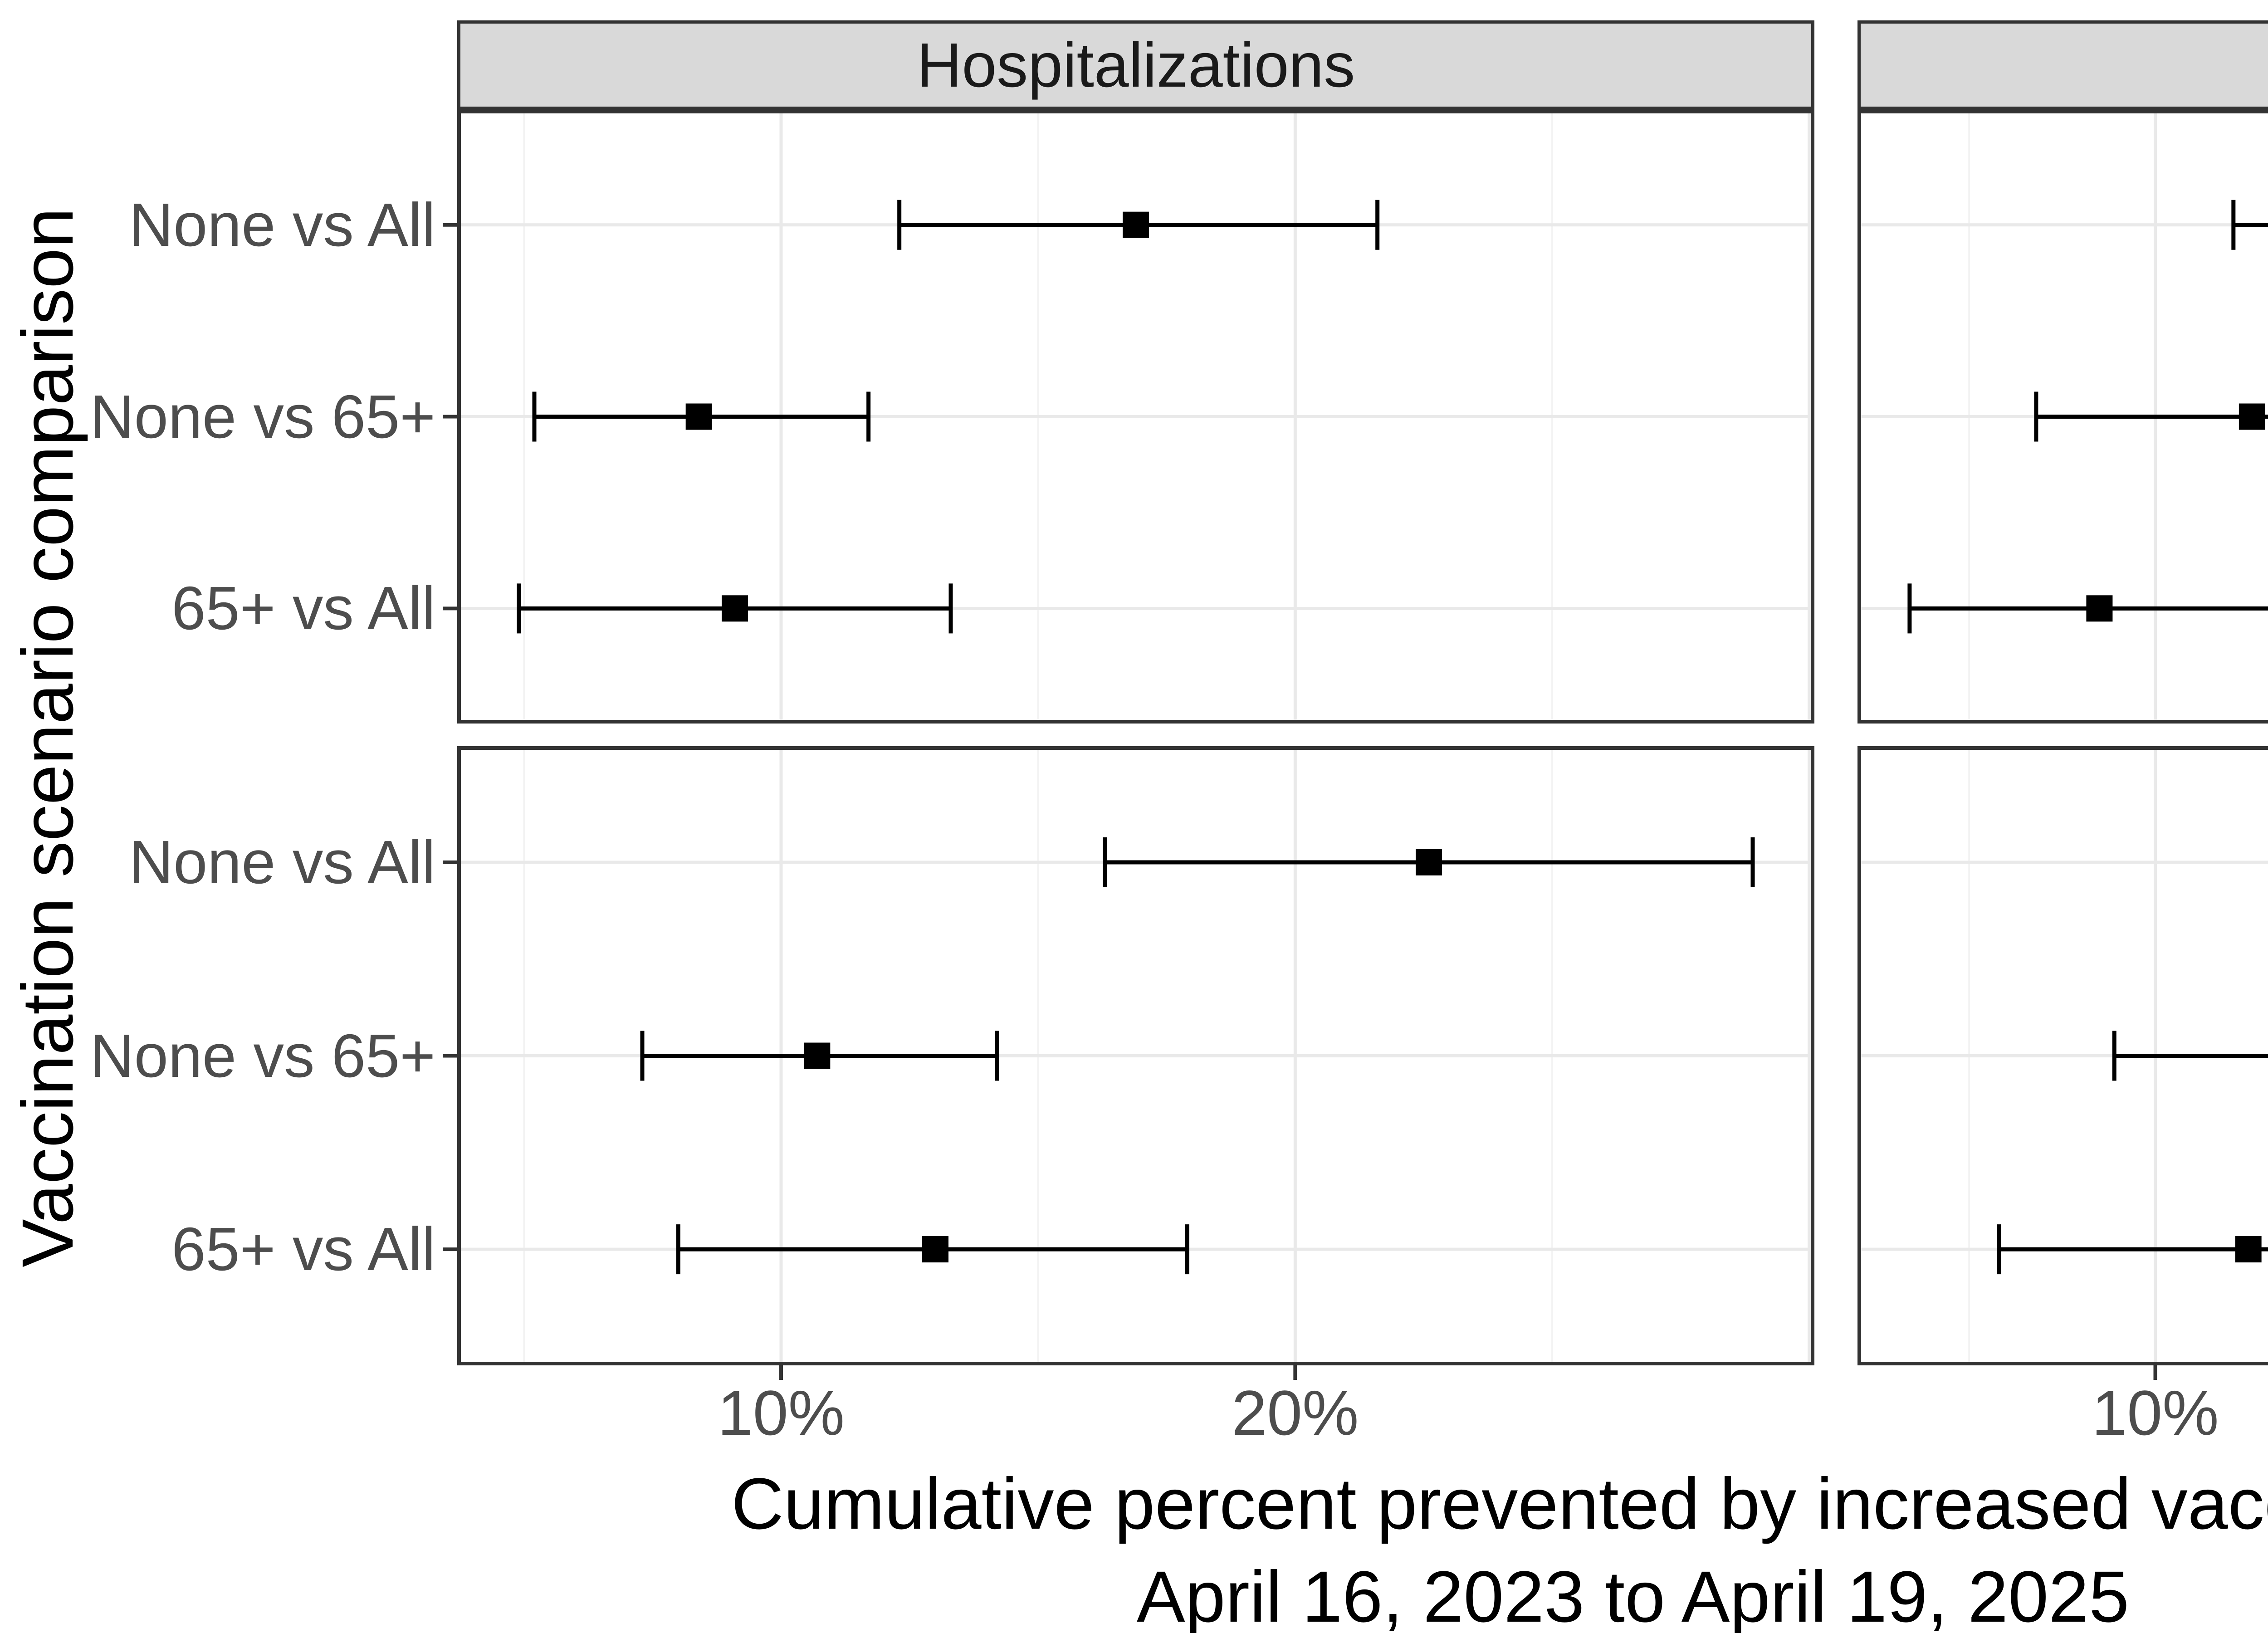  I want to click on x-axis-title-line2: April 16, 2023 to April 19, 2025, so click(1633, 1594).